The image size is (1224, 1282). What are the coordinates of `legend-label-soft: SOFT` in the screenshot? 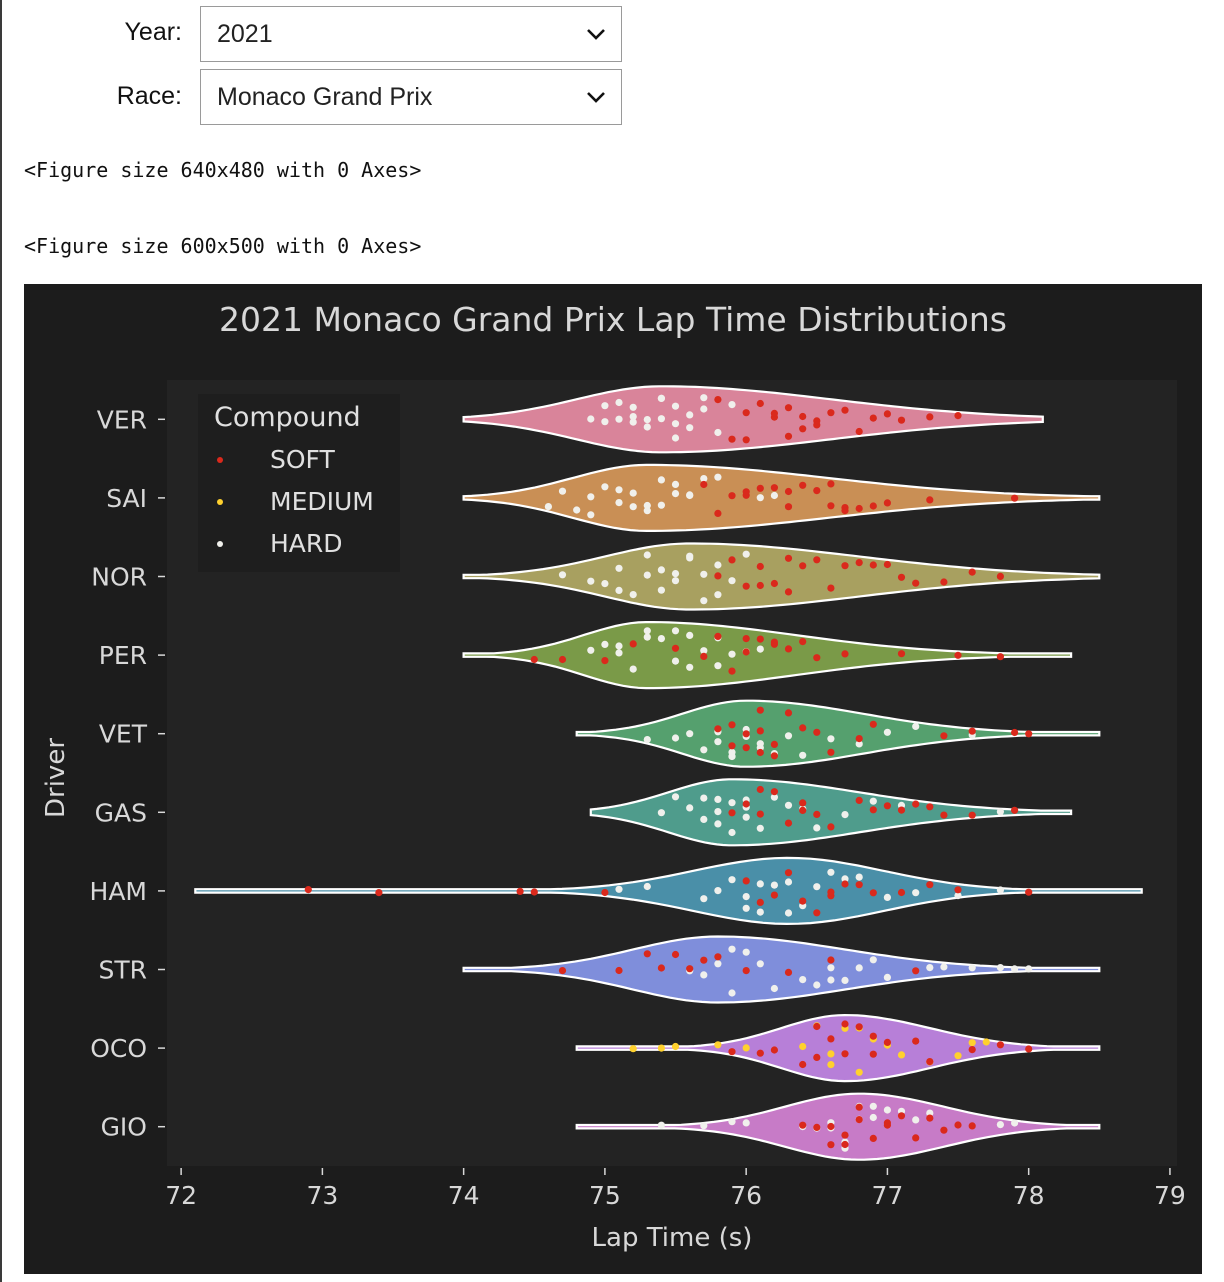 It's located at (302, 459).